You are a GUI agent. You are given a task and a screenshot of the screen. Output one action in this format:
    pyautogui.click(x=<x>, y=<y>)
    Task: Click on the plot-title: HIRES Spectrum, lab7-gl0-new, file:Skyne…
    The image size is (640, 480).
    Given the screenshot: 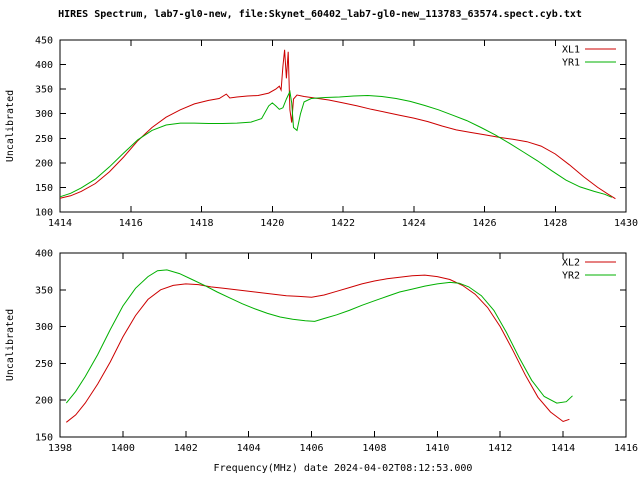 What is the action you would take?
    pyautogui.click(x=320, y=14)
    